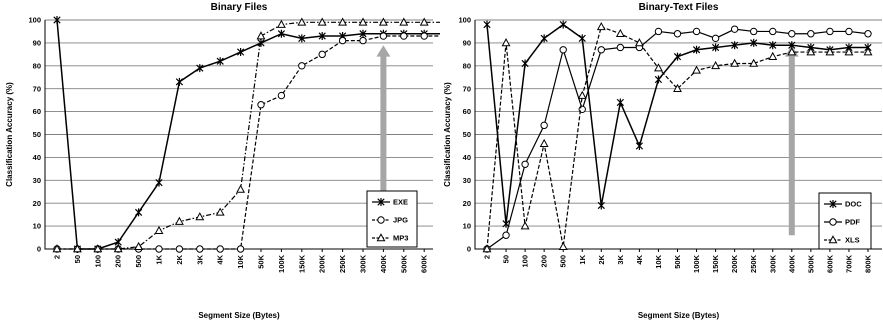 The width and height of the screenshot is (883, 322). Describe the element at coordinates (383, 263) in the screenshot. I see `x-tick-label: 400K` at that location.